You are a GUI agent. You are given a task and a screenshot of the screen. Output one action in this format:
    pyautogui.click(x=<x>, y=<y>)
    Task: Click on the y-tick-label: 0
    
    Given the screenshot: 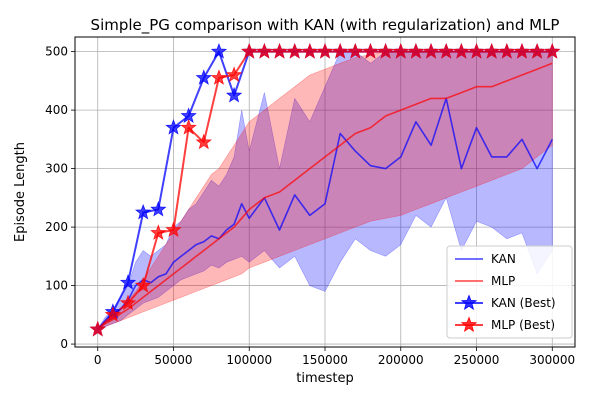 What is the action you would take?
    pyautogui.click(x=64, y=344)
    